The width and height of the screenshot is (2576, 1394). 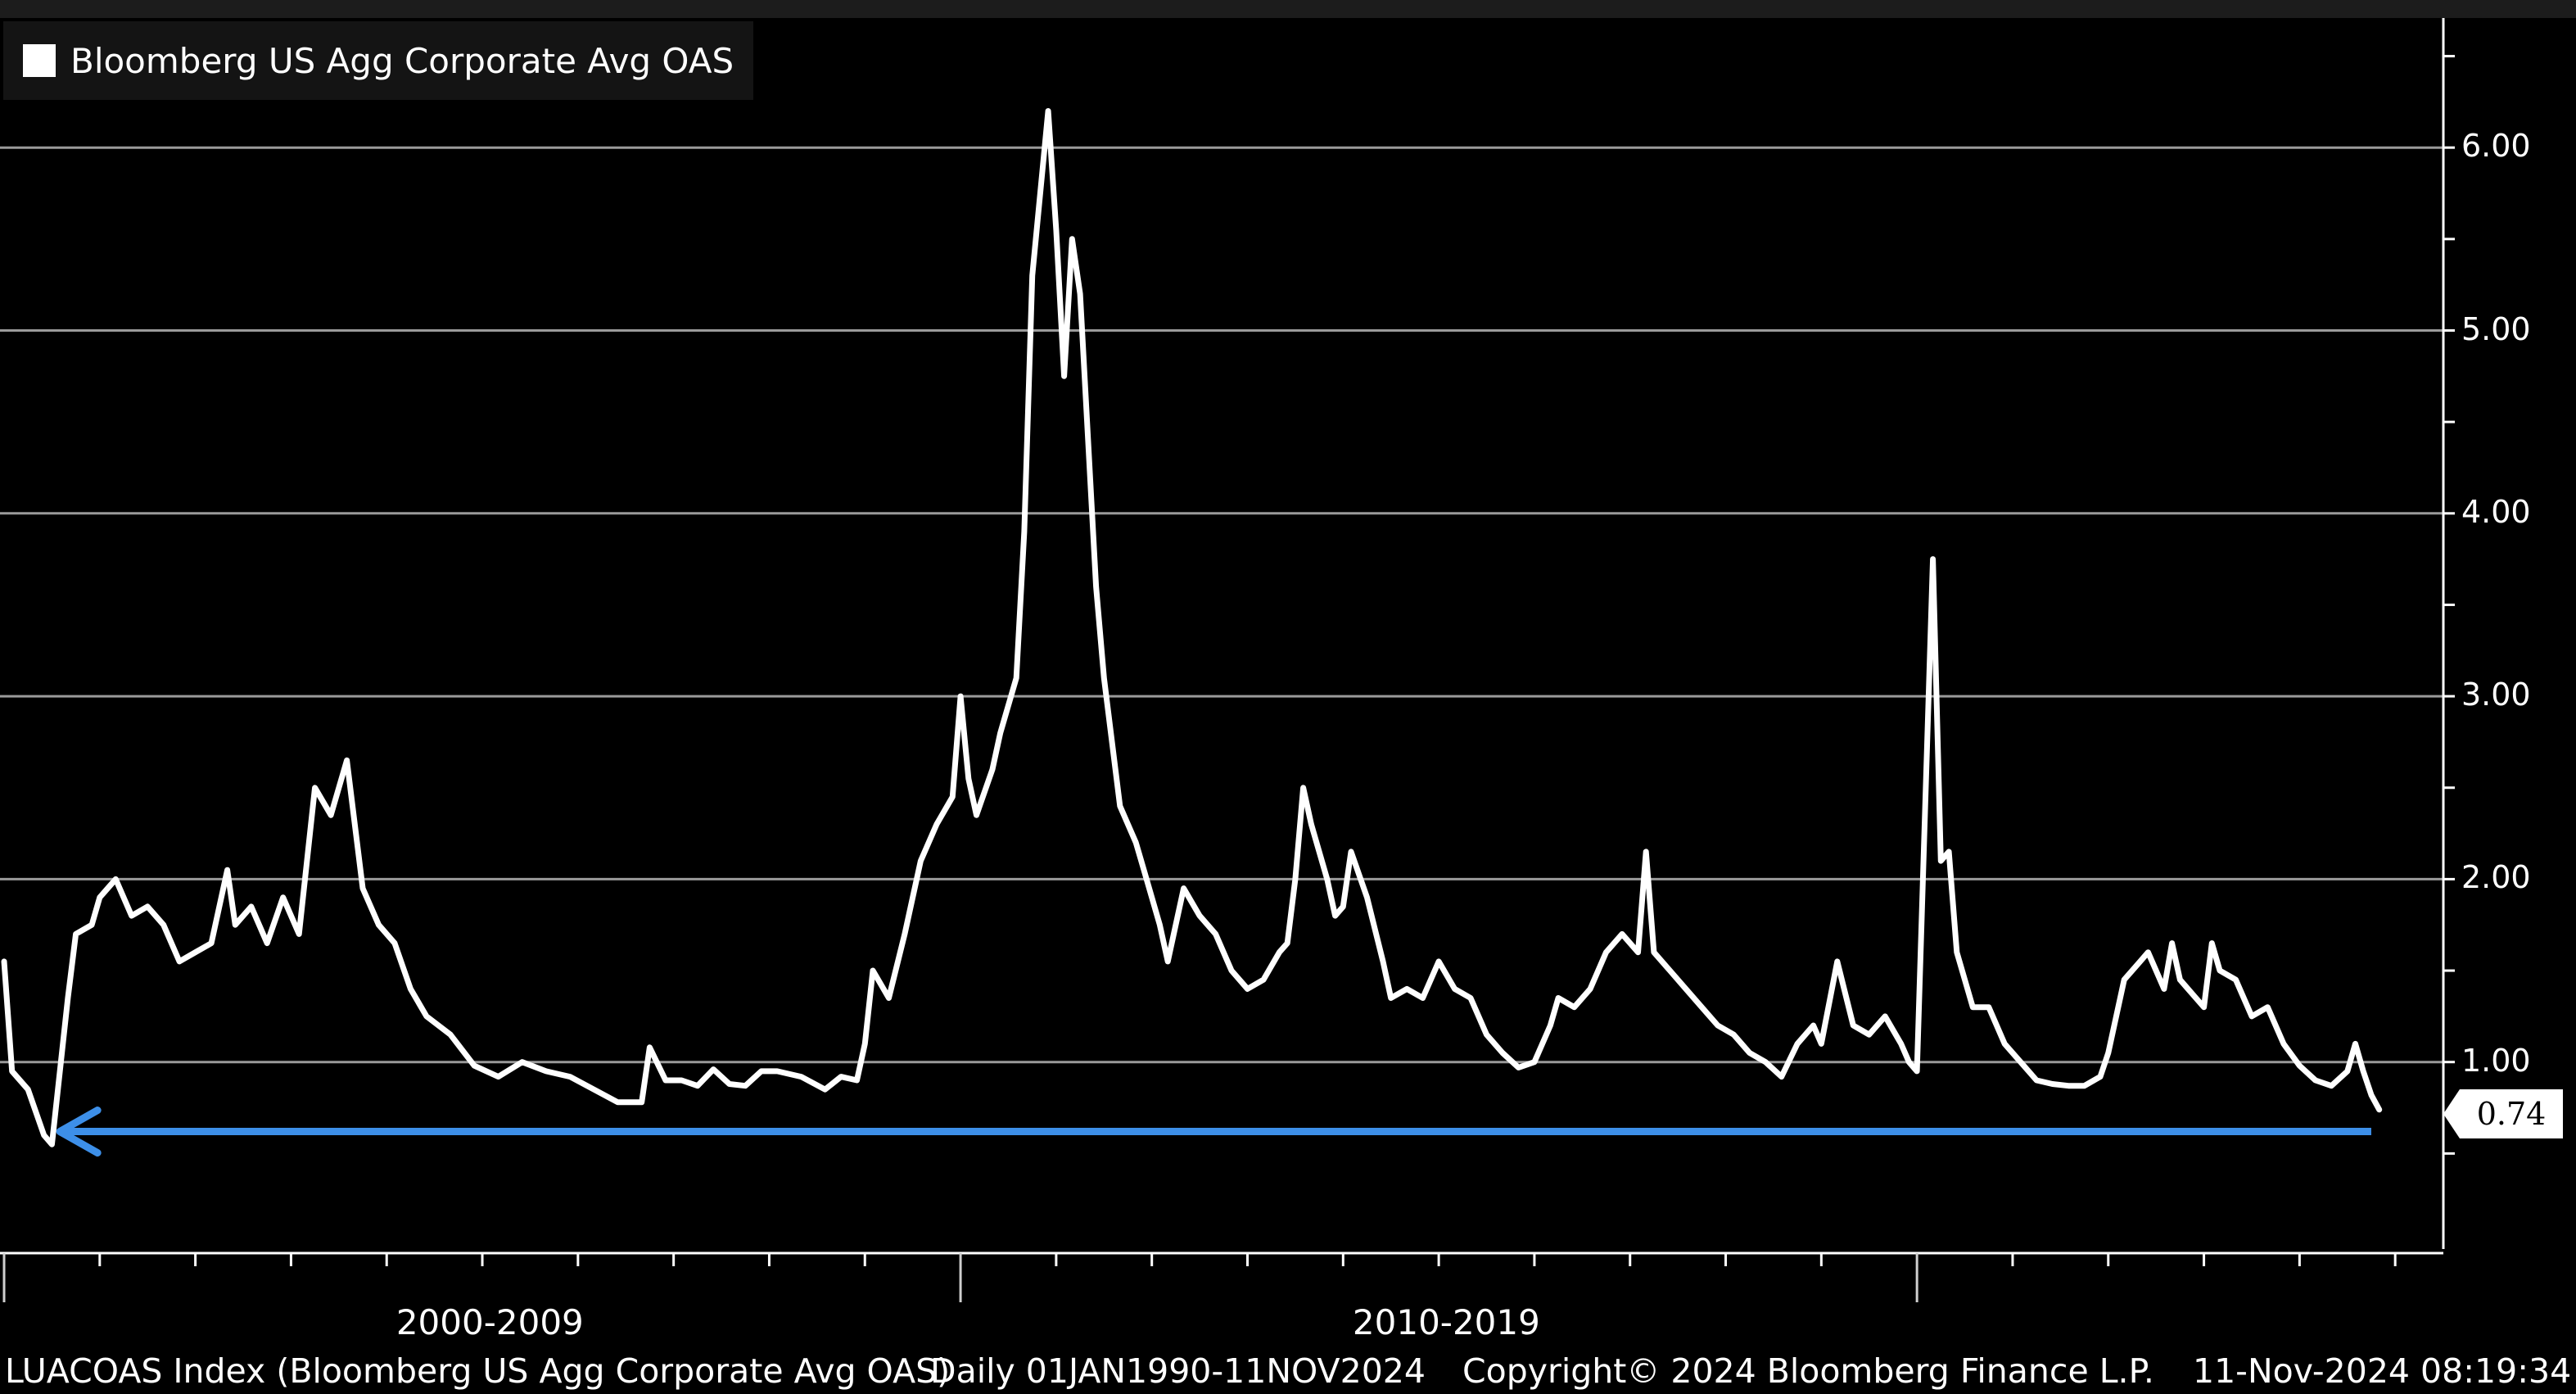 I want to click on y-tick-label: 6.00, so click(x=2496, y=146).